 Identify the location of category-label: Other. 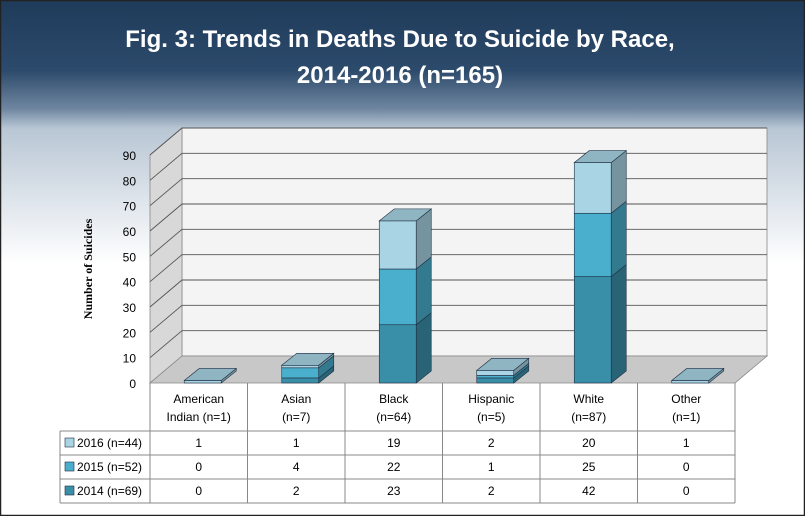
(686, 399).